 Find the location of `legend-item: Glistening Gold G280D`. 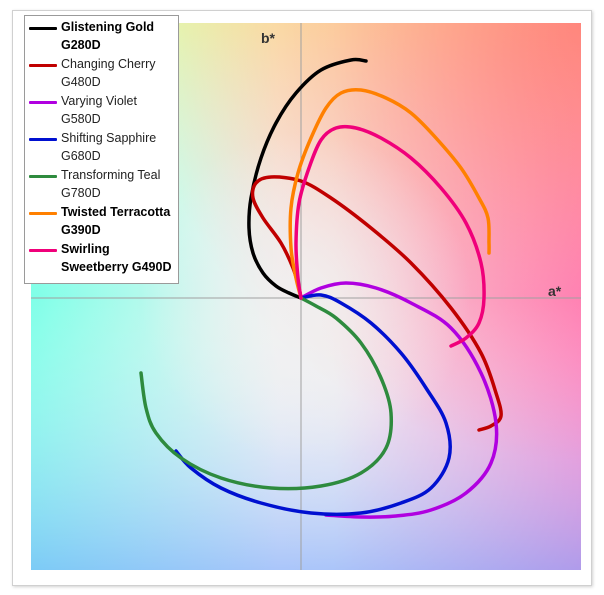

legend-item: Glistening Gold G280D is located at coordinates (101, 36).